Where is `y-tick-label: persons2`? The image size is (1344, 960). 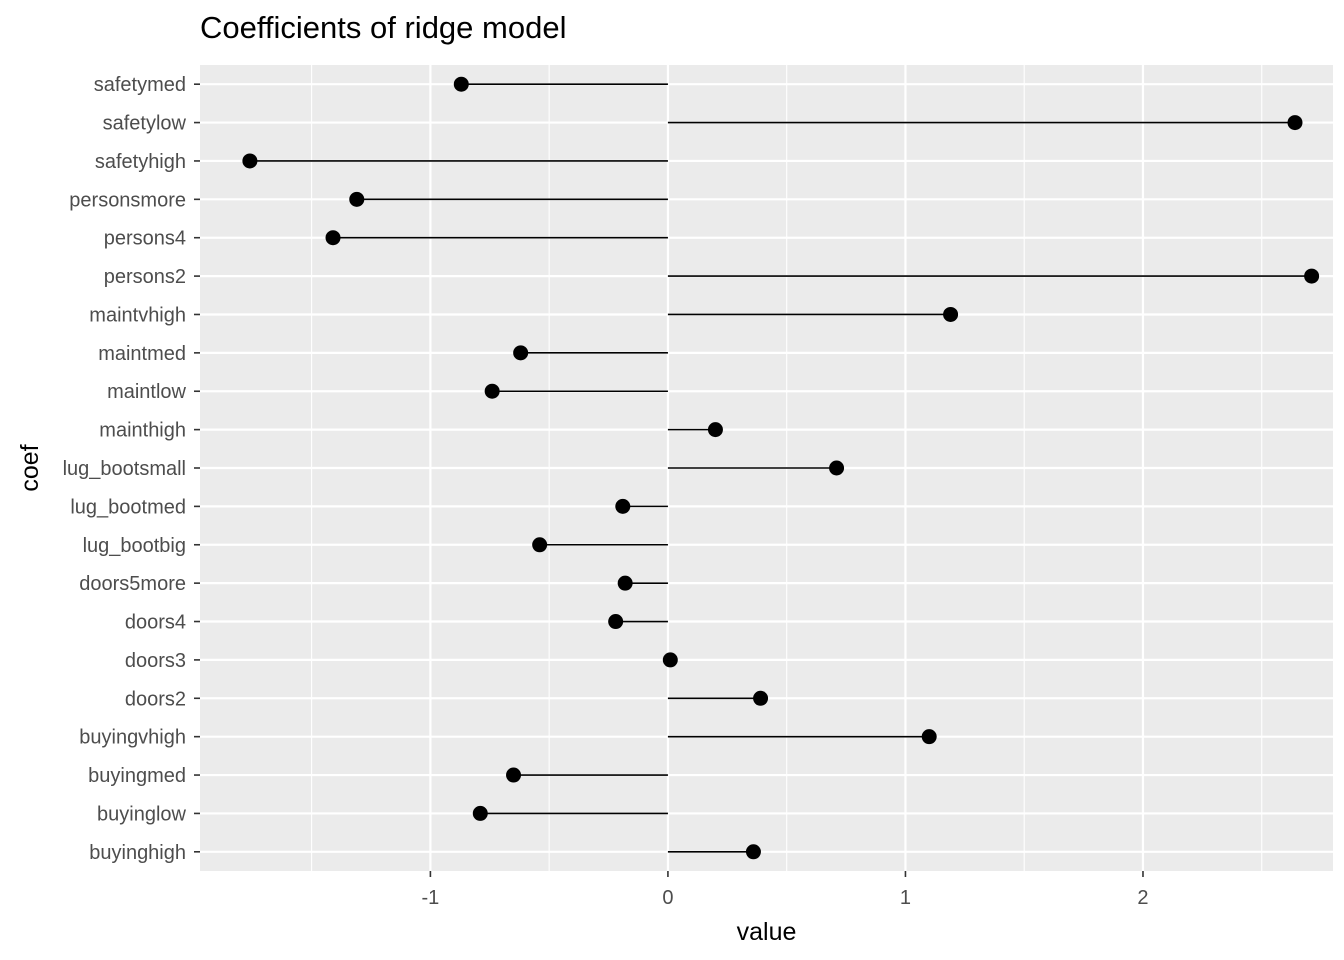
y-tick-label: persons2 is located at coordinates (145, 277).